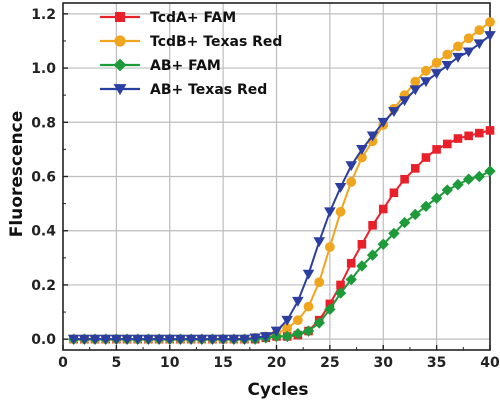 This screenshot has width=500, height=403. What do you see at coordinates (384, 363) in the screenshot?
I see `x-tick-label: 30` at bounding box center [384, 363].